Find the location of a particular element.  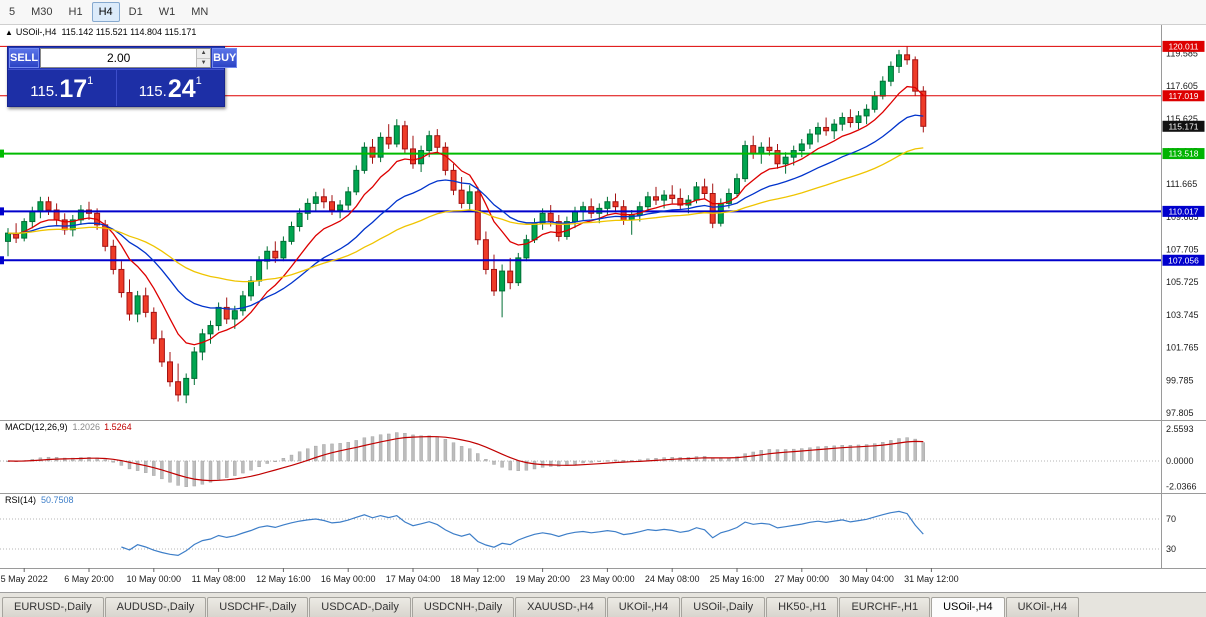

chart-tab: USOil-,H4 is located at coordinates (968, 607).